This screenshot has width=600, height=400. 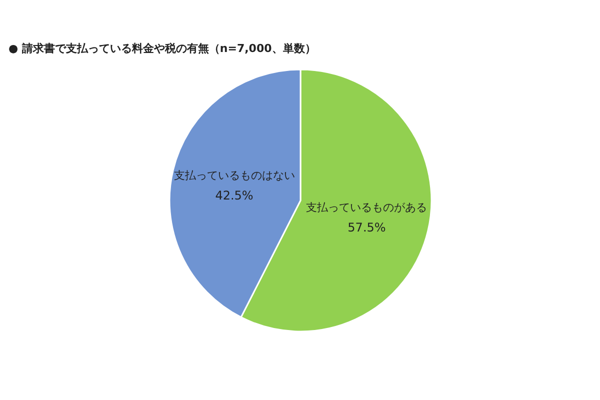 What do you see at coordinates (367, 207) in the screenshot?
I see `slice-label: 支払っているものがある` at bounding box center [367, 207].